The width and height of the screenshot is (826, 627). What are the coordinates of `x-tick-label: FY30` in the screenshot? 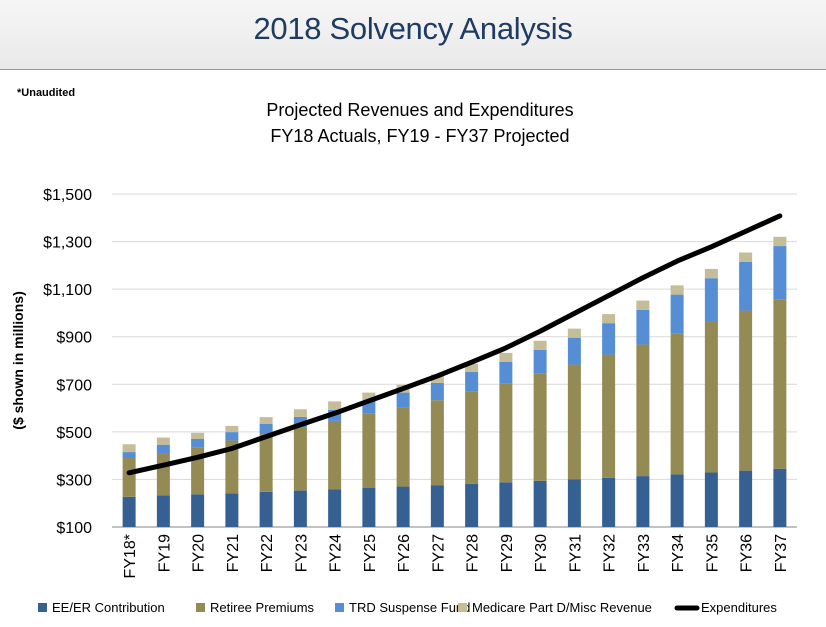 It's located at (541, 553).